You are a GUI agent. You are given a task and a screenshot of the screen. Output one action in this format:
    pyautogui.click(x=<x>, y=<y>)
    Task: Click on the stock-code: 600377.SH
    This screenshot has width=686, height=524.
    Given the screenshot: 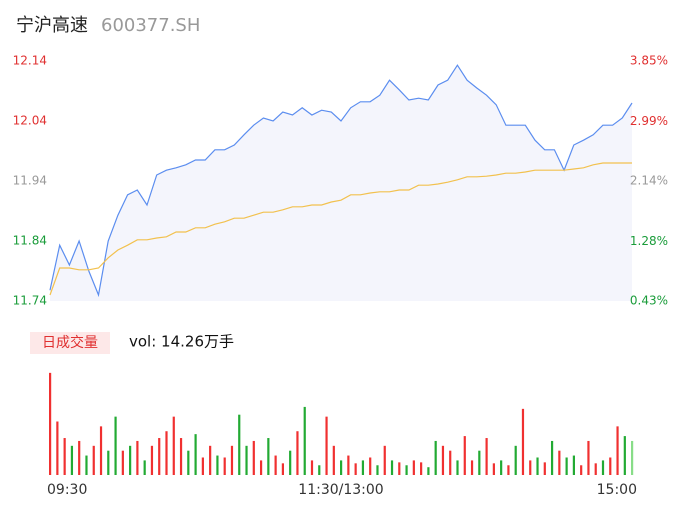 What is the action you would take?
    pyautogui.click(x=150, y=25)
    